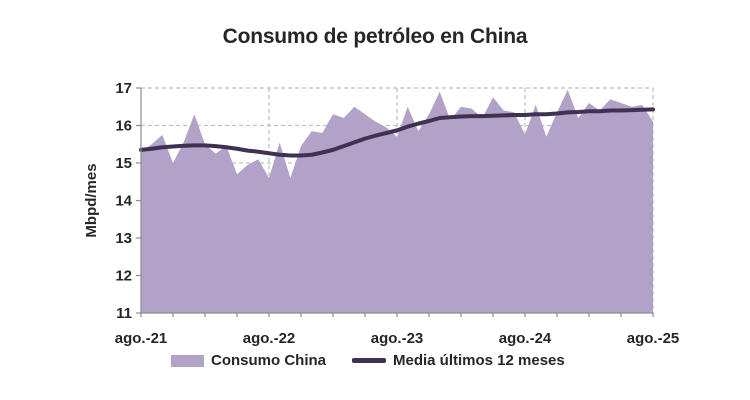 The height and width of the screenshot is (400, 750). Describe the element at coordinates (269, 338) in the screenshot. I see `x-tick-label: ago.-22` at that location.